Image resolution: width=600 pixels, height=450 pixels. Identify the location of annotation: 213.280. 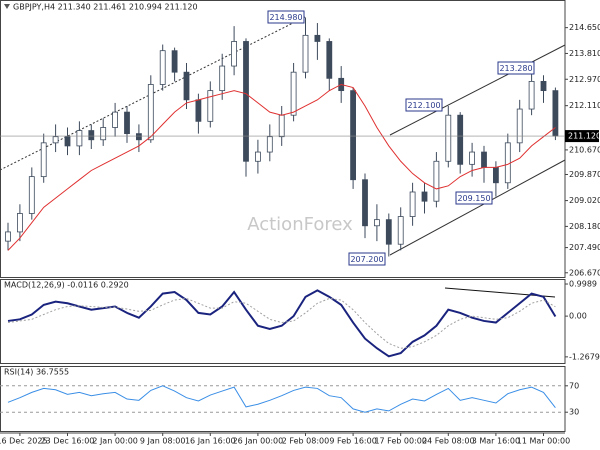
(515, 68).